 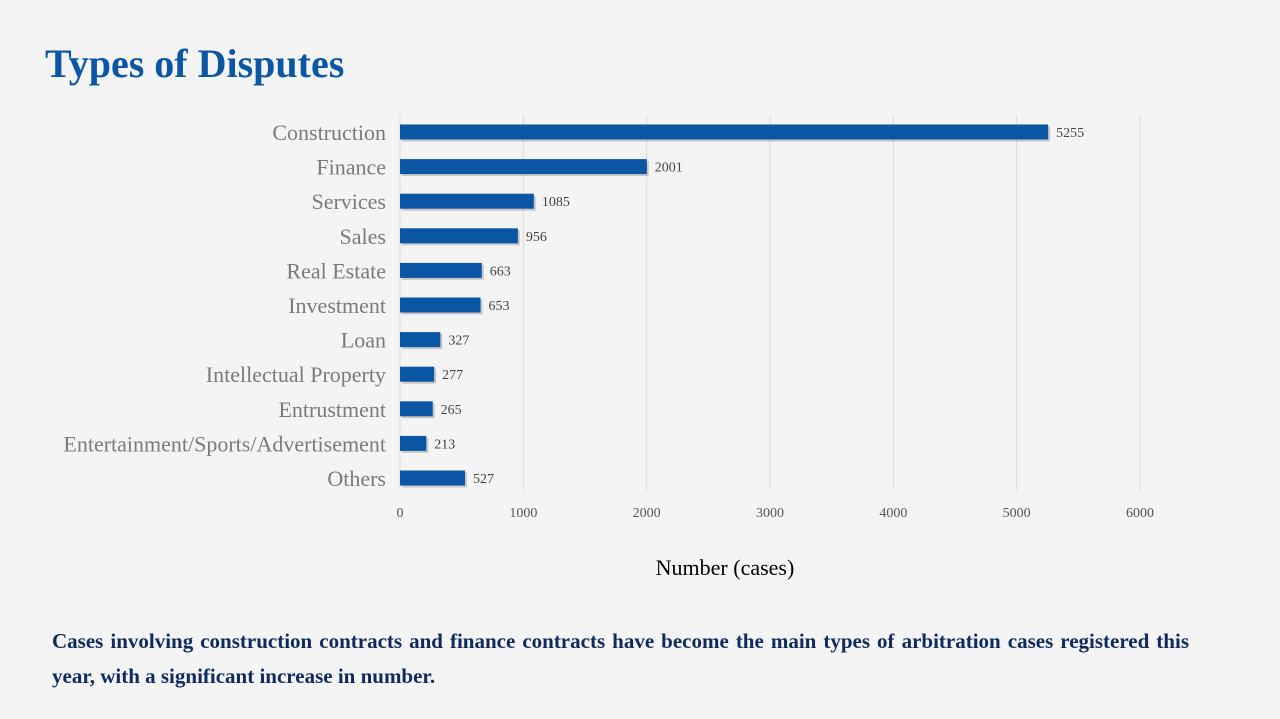 What do you see at coordinates (1140, 513) in the screenshot?
I see `x-tick-label: 6000` at bounding box center [1140, 513].